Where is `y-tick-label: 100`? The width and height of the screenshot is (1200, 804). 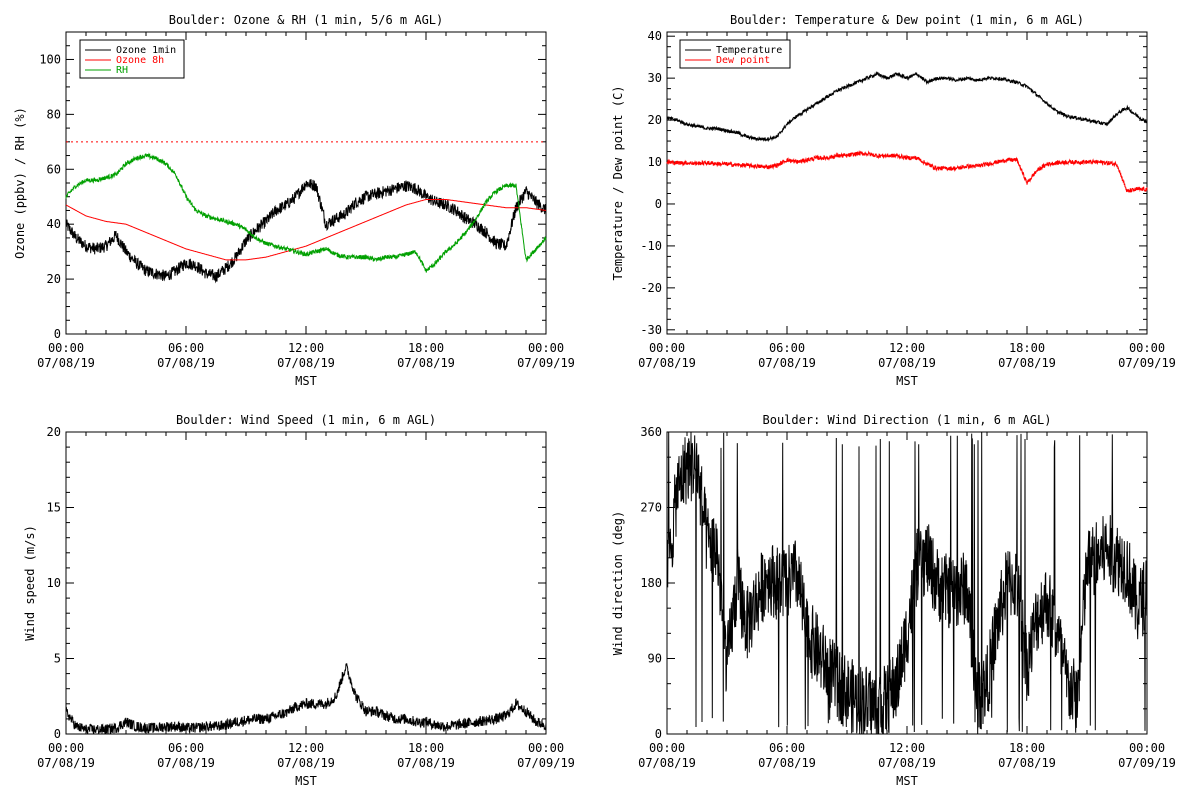
y-tick-label: 100 is located at coordinates (50, 59).